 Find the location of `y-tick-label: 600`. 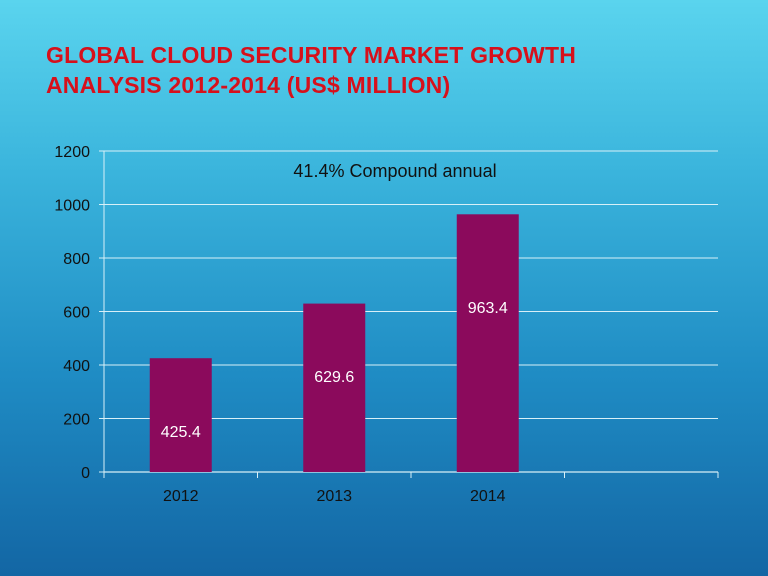

y-tick-label: 600 is located at coordinates (76, 313).